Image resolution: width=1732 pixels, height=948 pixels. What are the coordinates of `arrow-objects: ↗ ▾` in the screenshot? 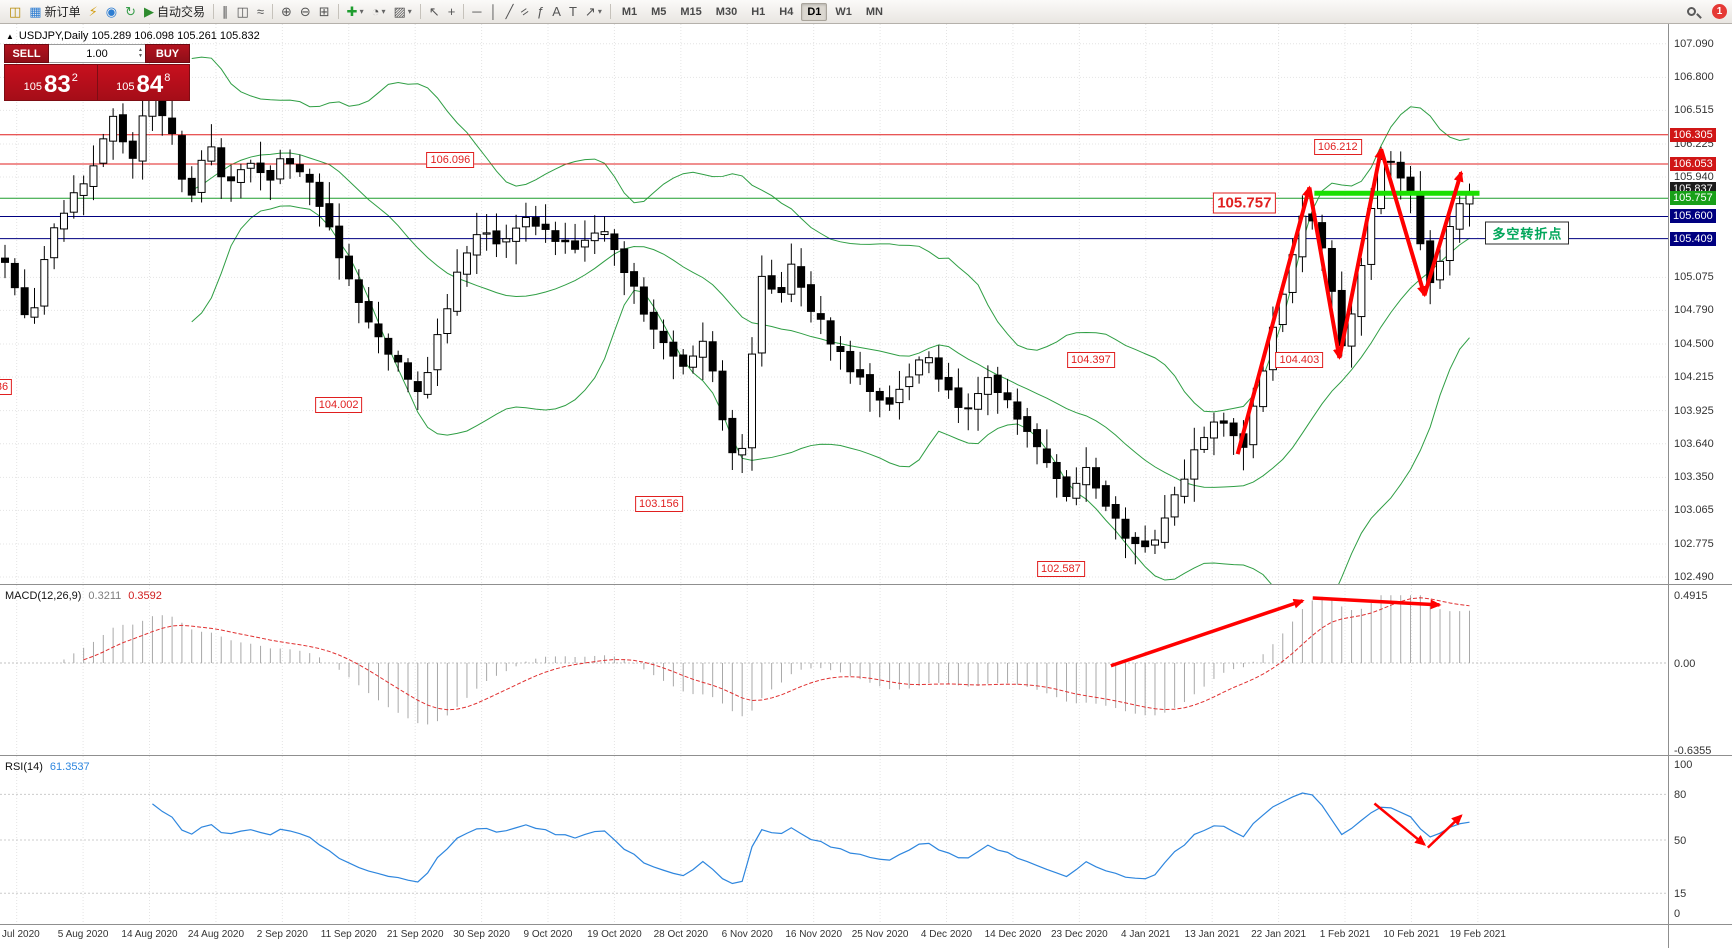 It's located at (593, 12).